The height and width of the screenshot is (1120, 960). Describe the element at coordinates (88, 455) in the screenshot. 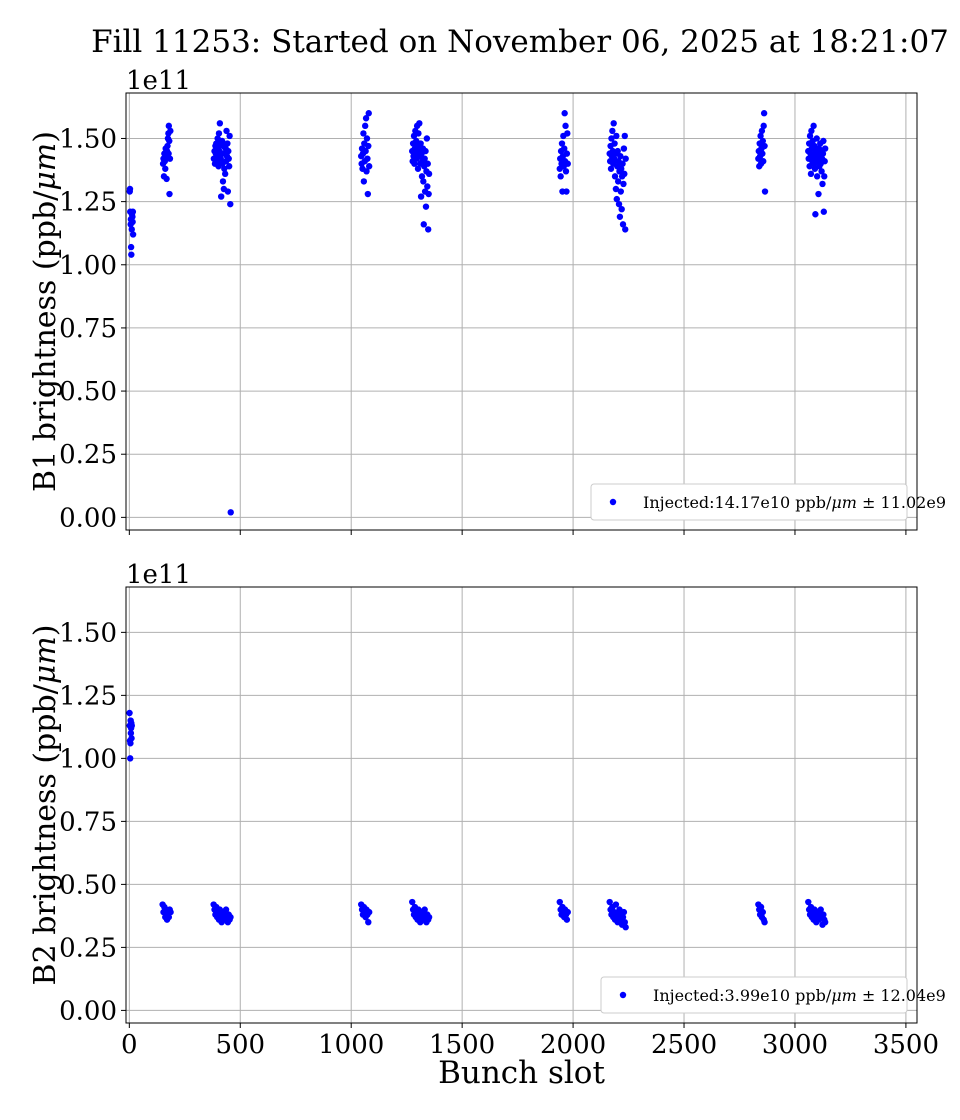

I see `y-tick-label: 0.25` at that location.